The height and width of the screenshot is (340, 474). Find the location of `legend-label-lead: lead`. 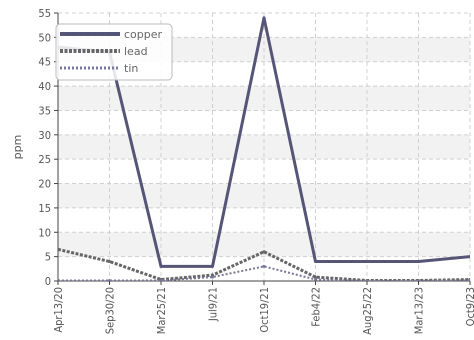

legend-label-lead: lead is located at coordinates (136, 51).